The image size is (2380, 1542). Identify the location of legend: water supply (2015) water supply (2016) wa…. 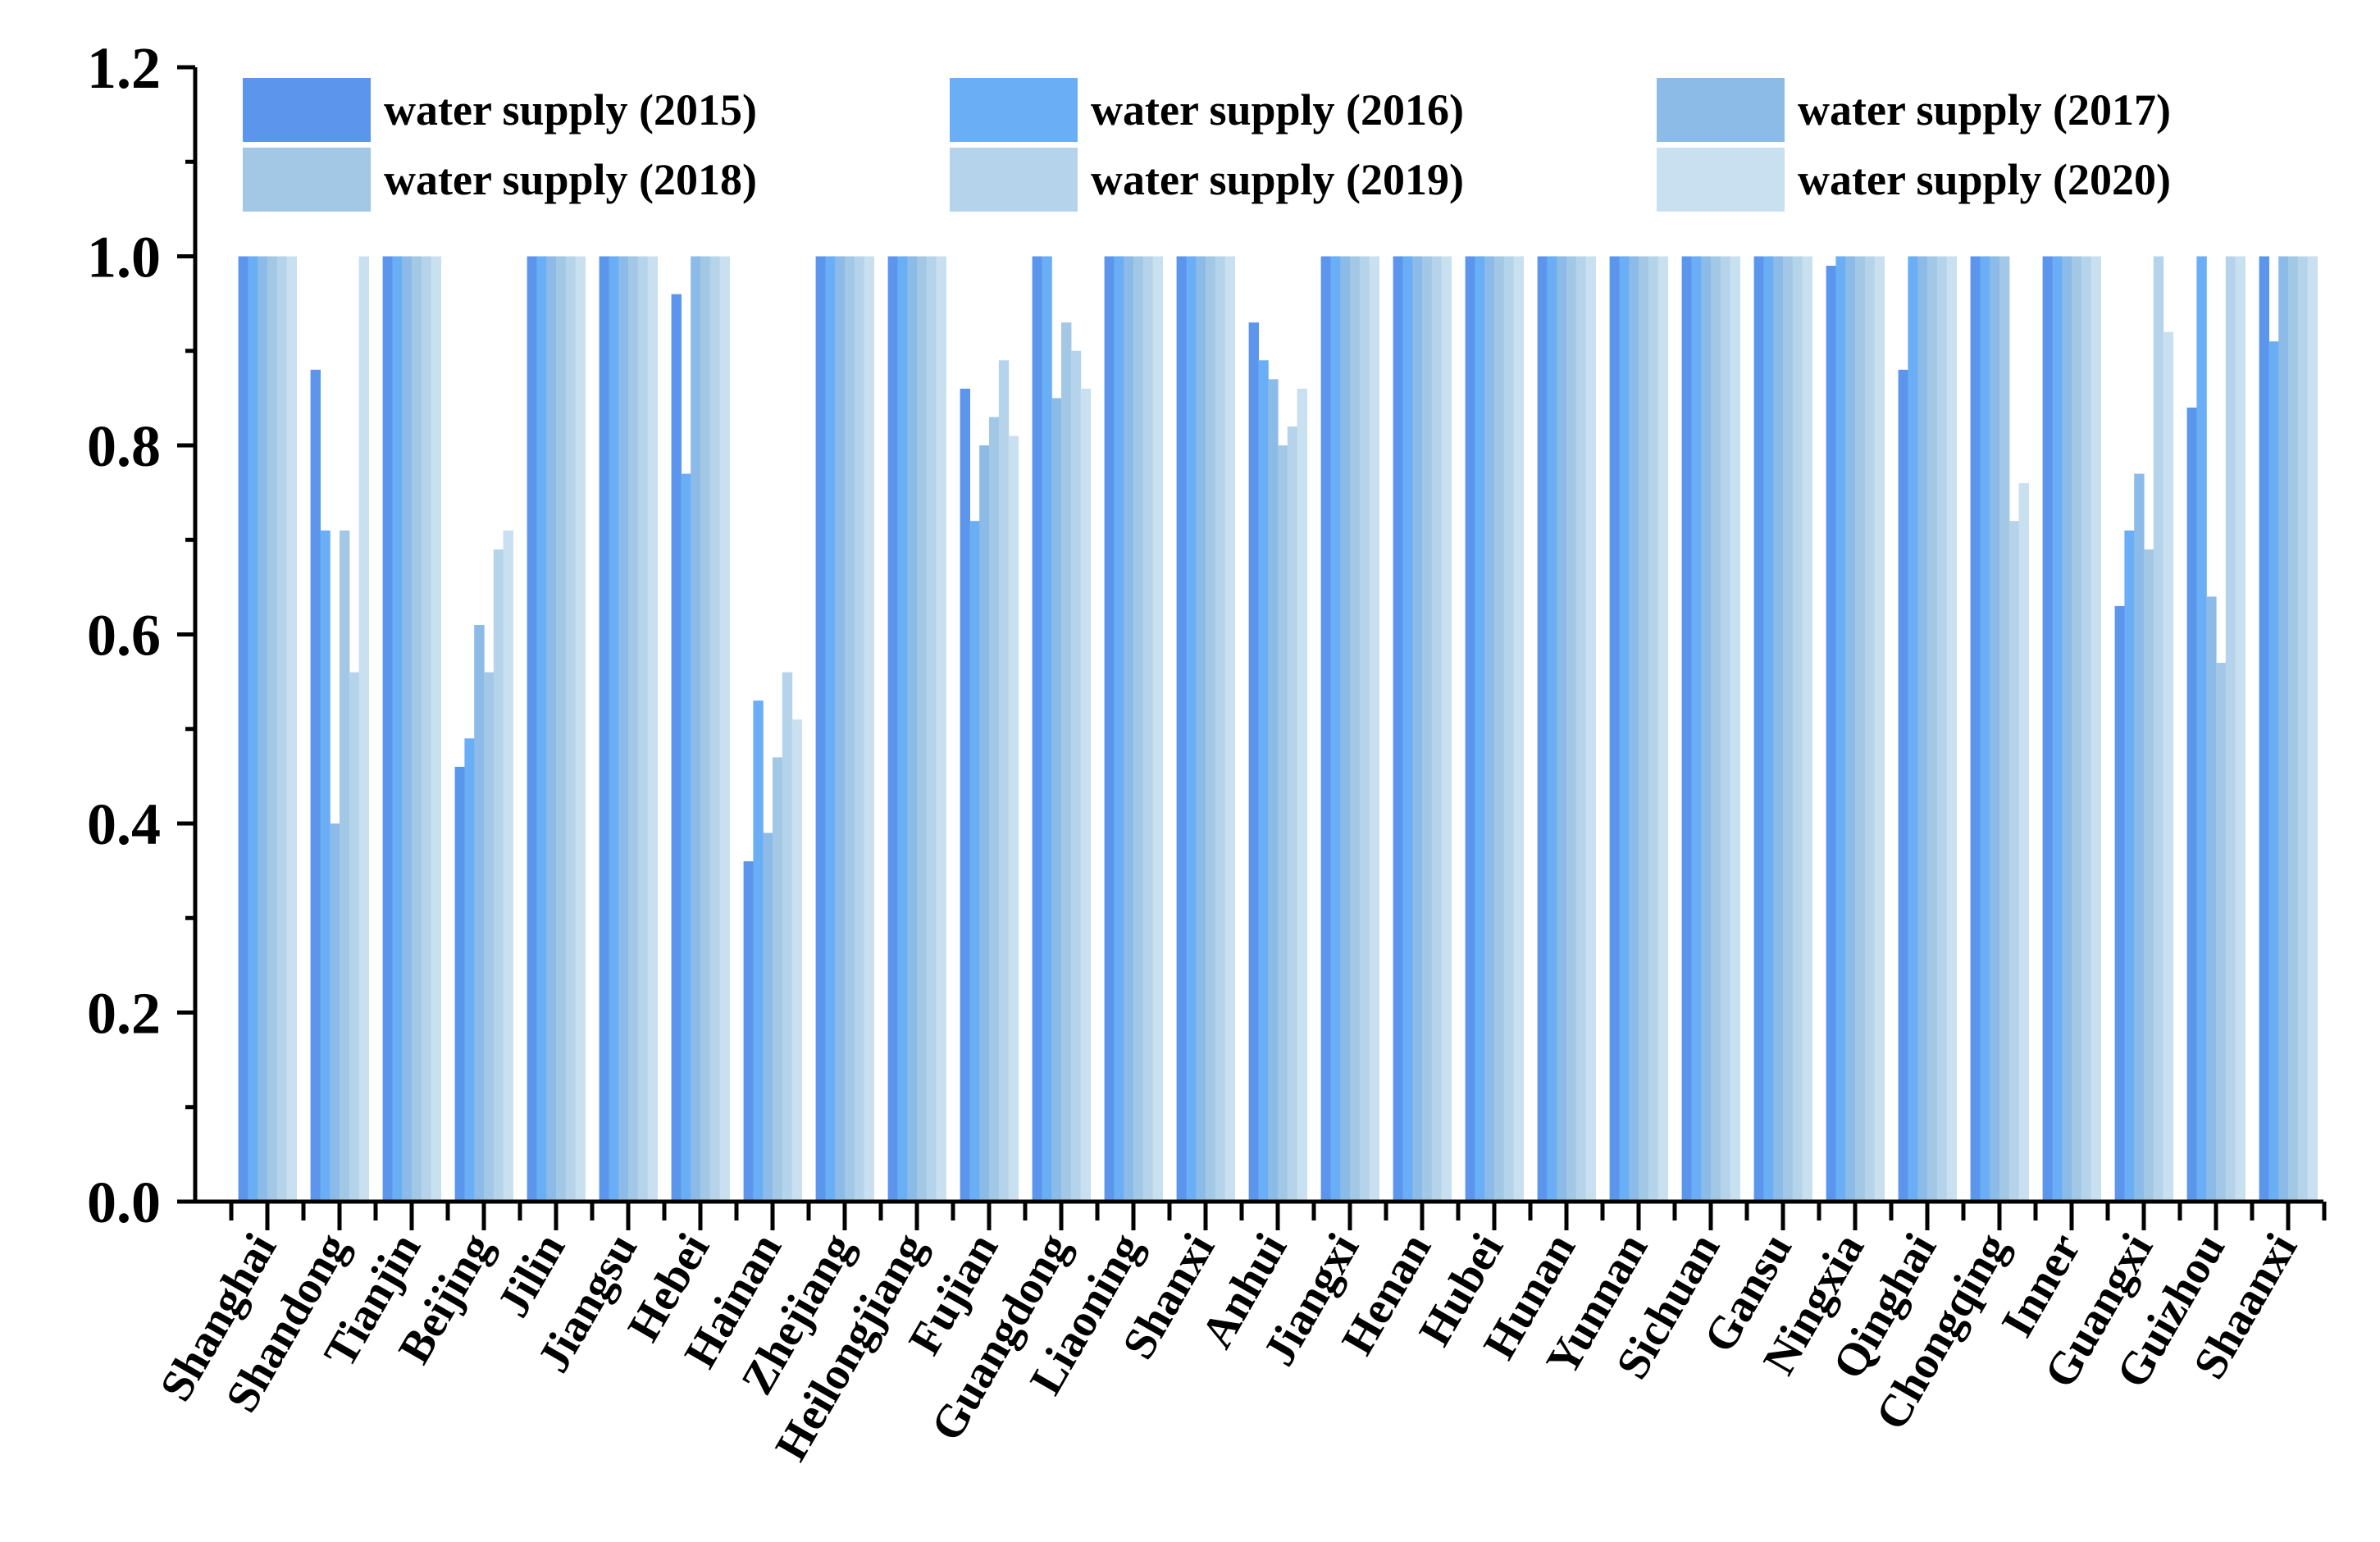
(1207, 145).